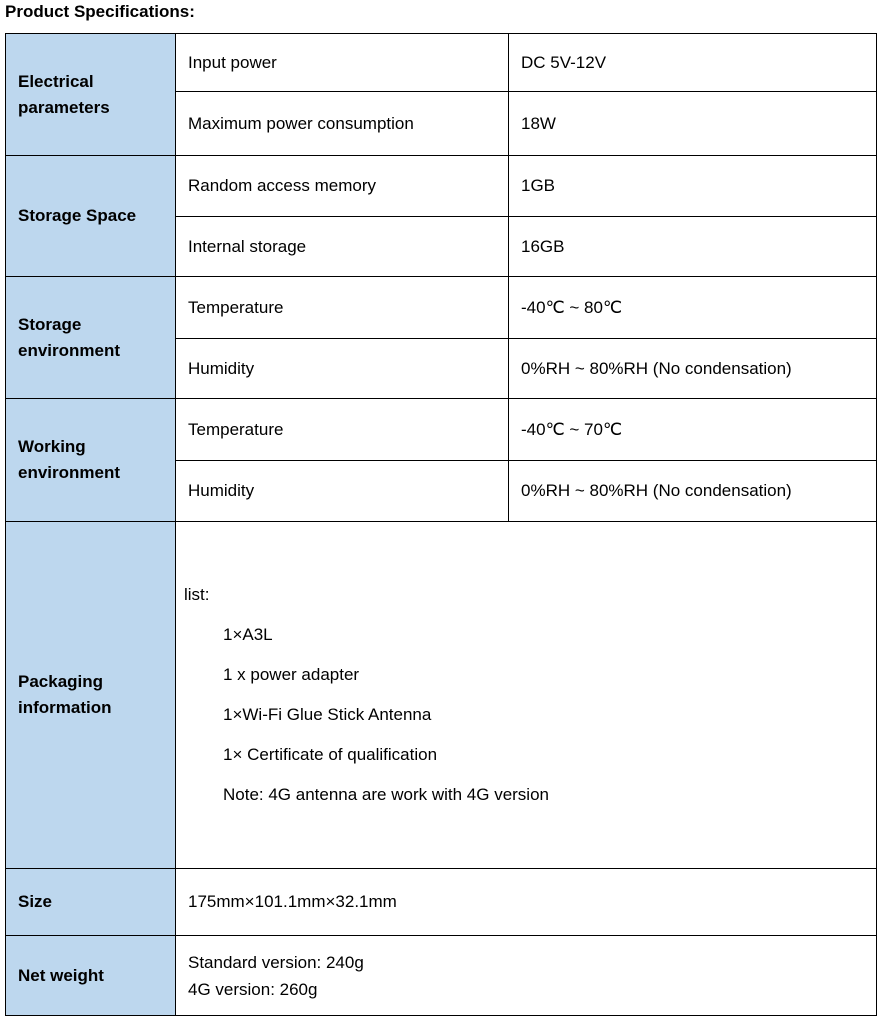 The width and height of the screenshot is (881, 1024). I want to click on value-cell: -40℃ ~ 70℃, so click(692, 429).